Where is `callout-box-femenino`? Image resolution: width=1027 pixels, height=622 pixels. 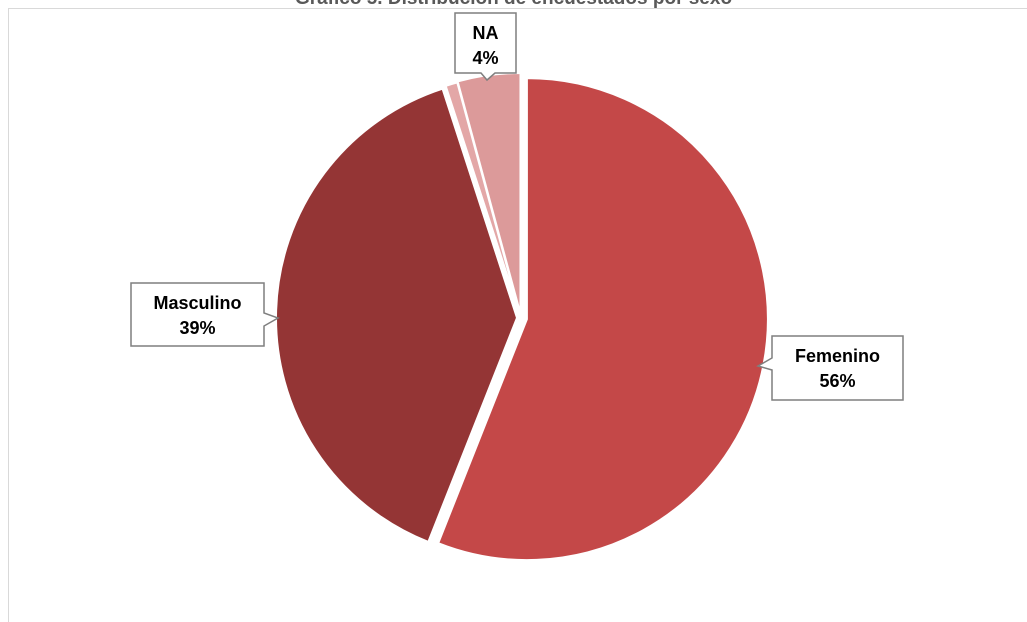
callout-box-femenino is located at coordinates (830, 368).